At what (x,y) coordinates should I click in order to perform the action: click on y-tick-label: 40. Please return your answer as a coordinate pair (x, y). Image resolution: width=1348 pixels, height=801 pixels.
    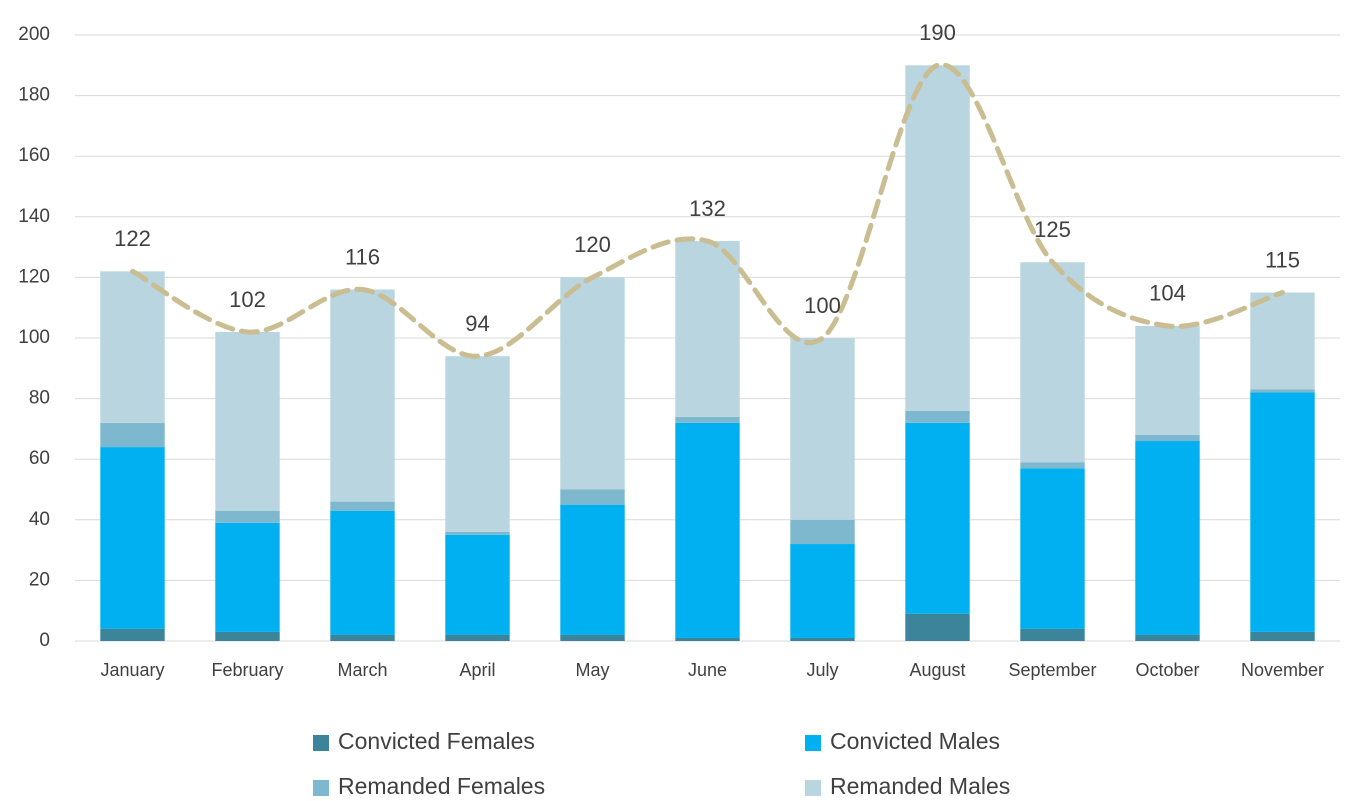
    Looking at the image, I should click on (39, 519).